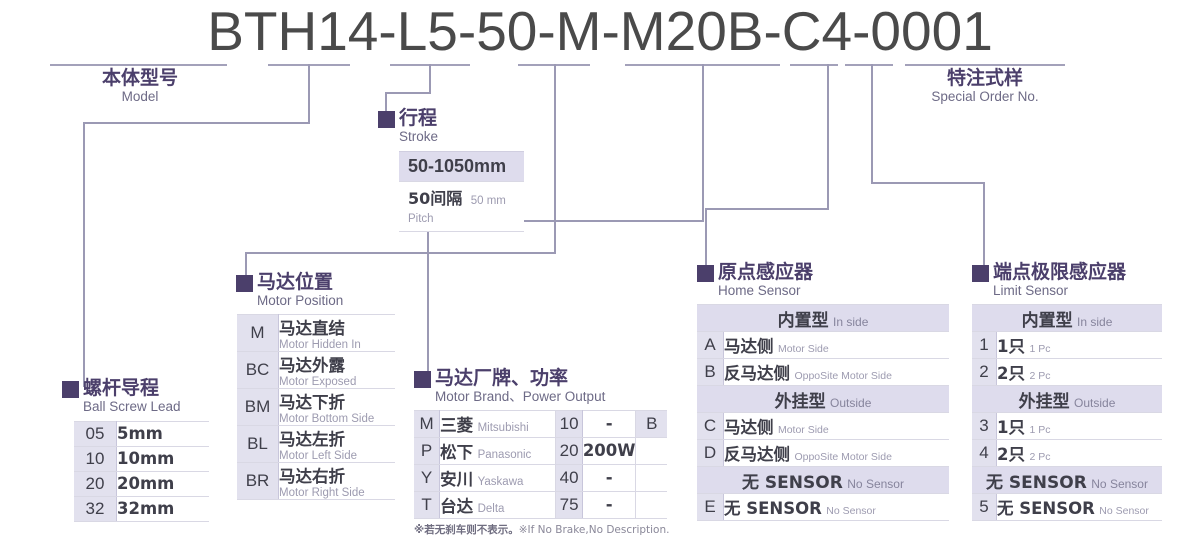  Describe the element at coordinates (872, 124) in the screenshot. I see `connector-limitsensor-v1` at that location.